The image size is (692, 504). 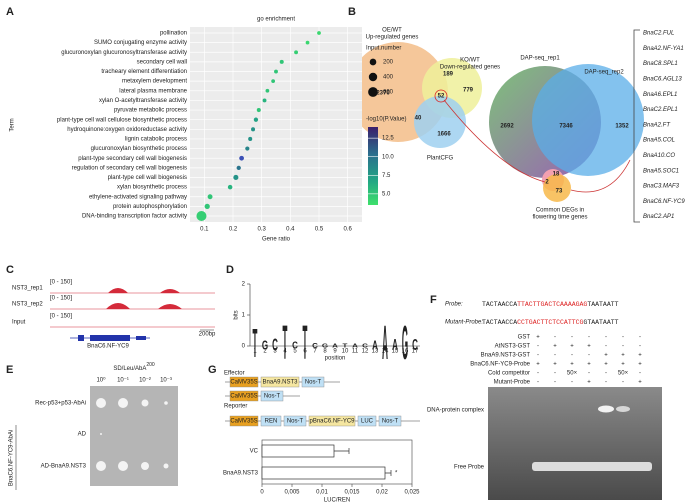 What do you see at coordinates (373, 166) in the screenshot?
I see `colorbar` at bounding box center [373, 166].